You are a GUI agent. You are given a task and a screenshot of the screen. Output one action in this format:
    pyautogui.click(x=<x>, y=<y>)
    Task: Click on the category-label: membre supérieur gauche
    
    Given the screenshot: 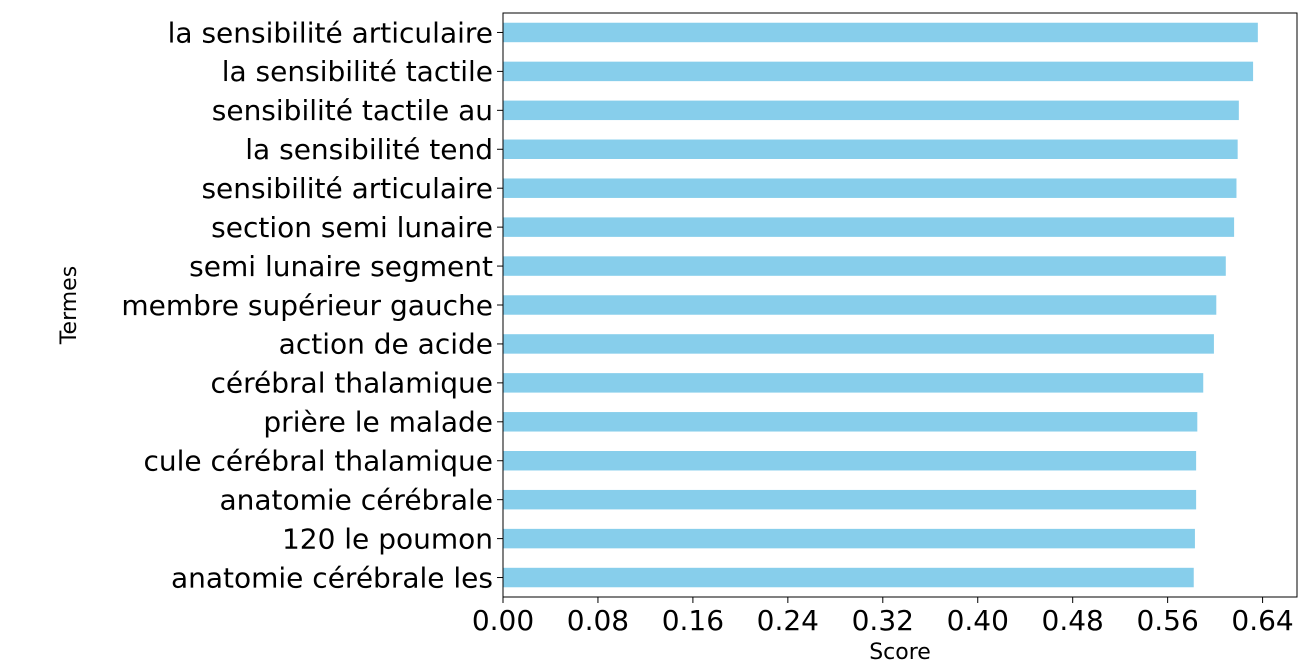 What is the action you would take?
    pyautogui.click(x=307, y=305)
    